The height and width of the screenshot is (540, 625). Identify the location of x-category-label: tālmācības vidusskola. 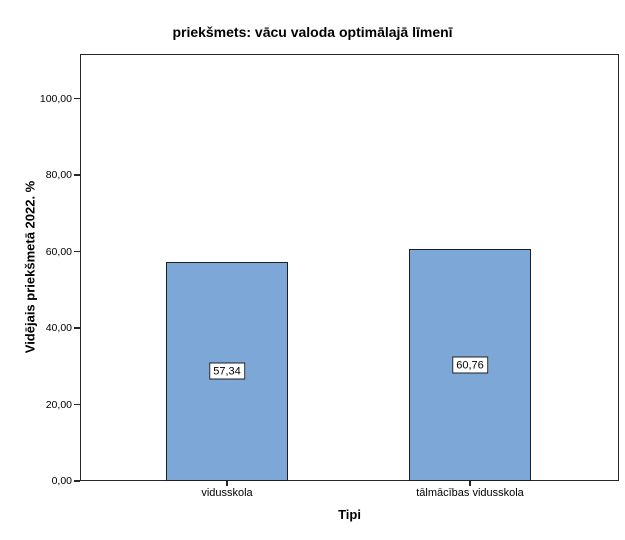
(470, 493).